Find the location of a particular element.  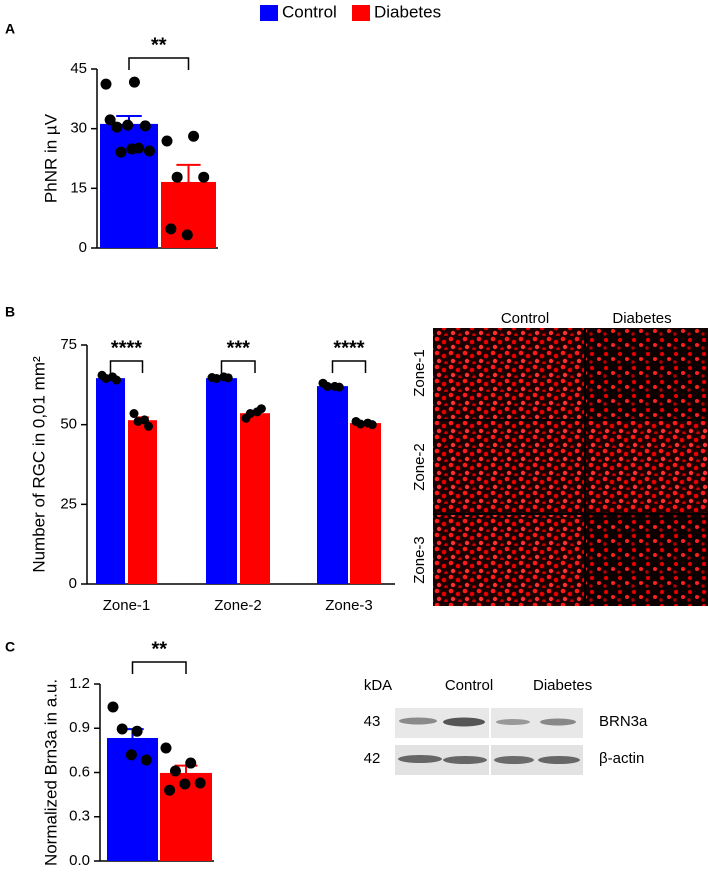

row-label: Zone-2 is located at coordinates (419, 467).